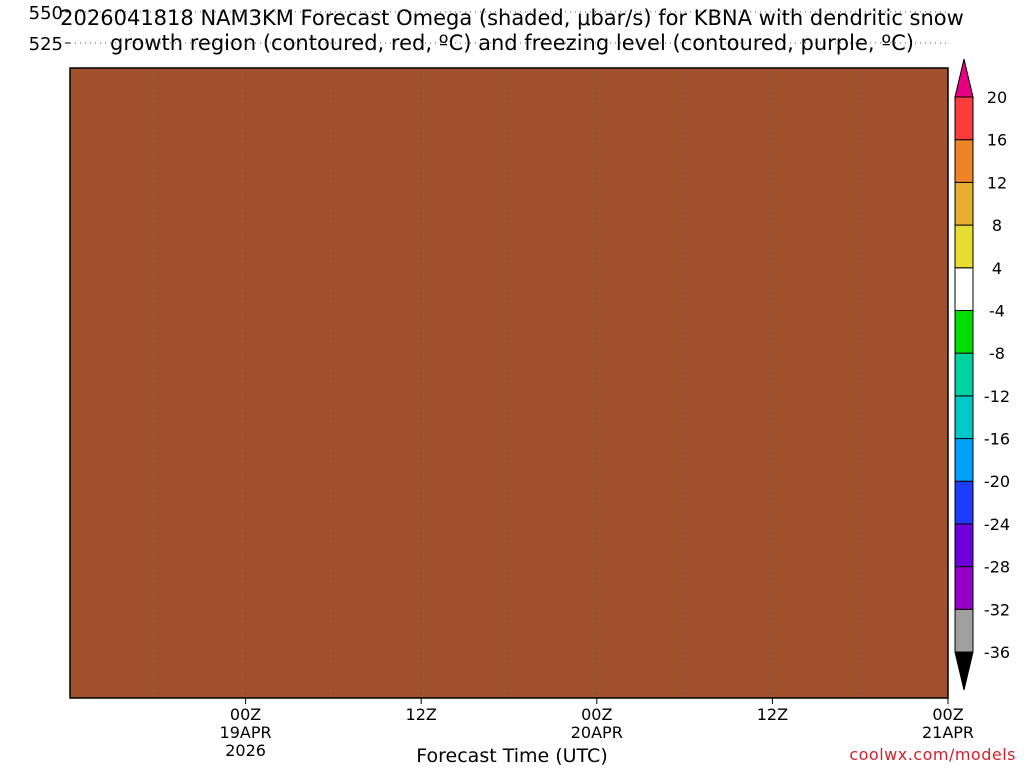 Image resolution: width=1024 pixels, height=768 pixels. What do you see at coordinates (997, 353) in the screenshot?
I see `colorbar-label--8: -8` at bounding box center [997, 353].